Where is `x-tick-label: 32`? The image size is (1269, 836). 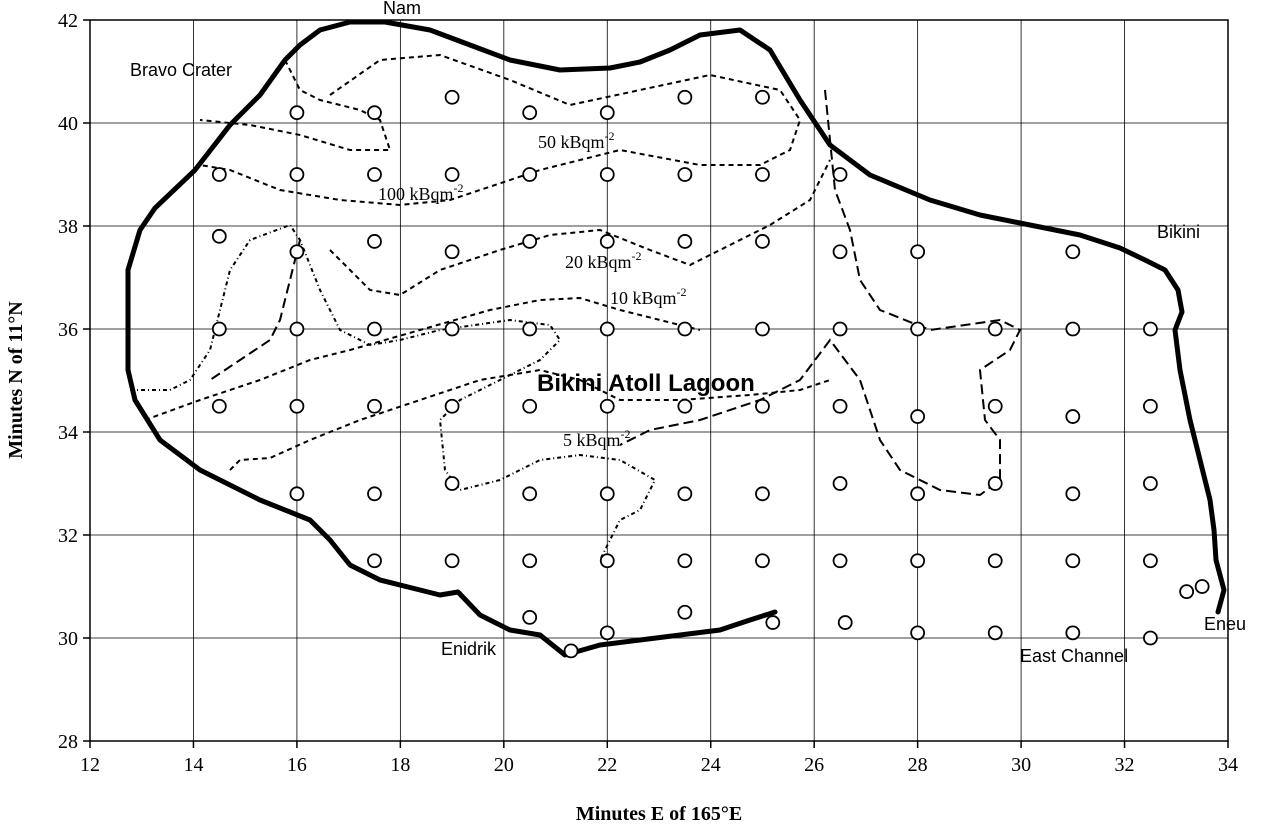 x-tick-label: 32 is located at coordinates (1125, 765).